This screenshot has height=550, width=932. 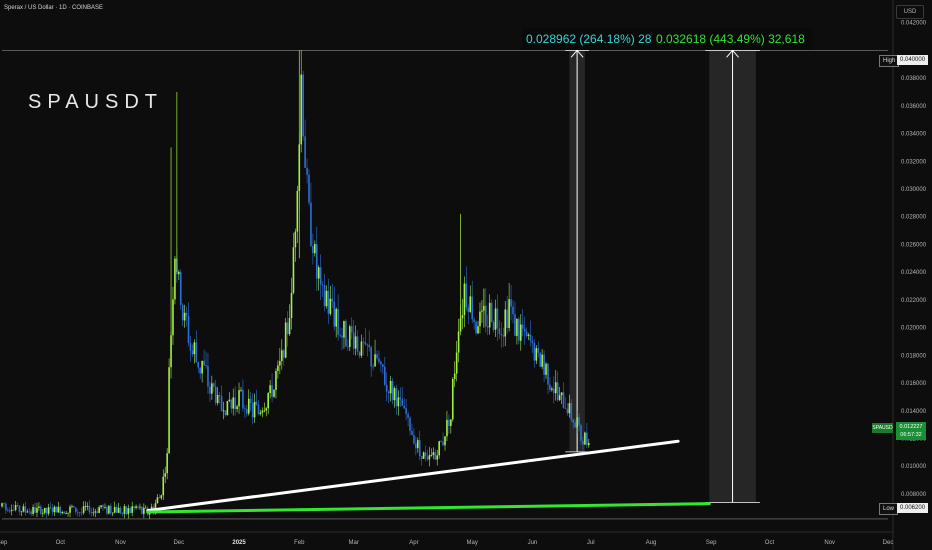 What do you see at coordinates (178, 543) in the screenshot?
I see `x-tick-label: Dec` at bounding box center [178, 543].